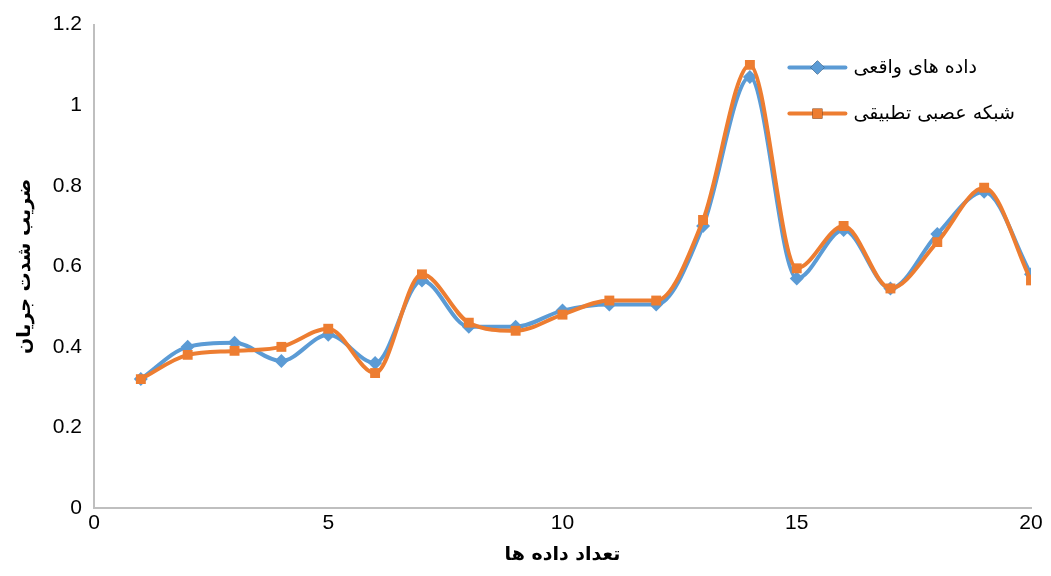 This screenshot has height=576, width=1051. Describe the element at coordinates (562, 522) in the screenshot. I see `x-tick-label: 10` at that location.